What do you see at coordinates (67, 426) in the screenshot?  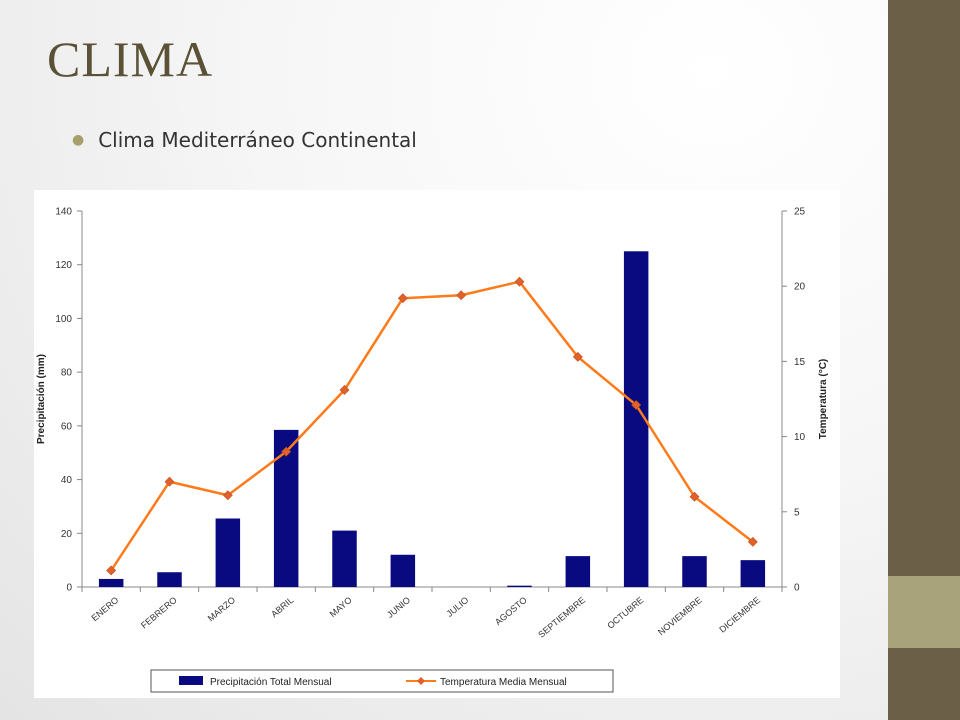 I see `left-tick-label: 60` at bounding box center [67, 426].